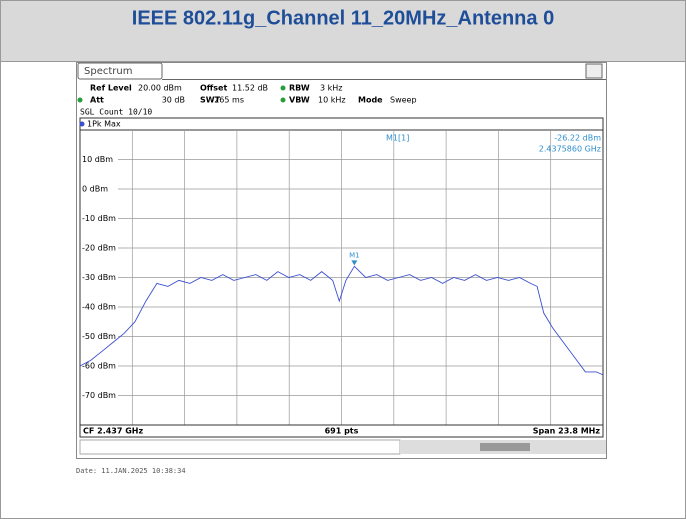  Describe the element at coordinates (99, 248) in the screenshot. I see `y-tick-label: -20 dBm` at that location.